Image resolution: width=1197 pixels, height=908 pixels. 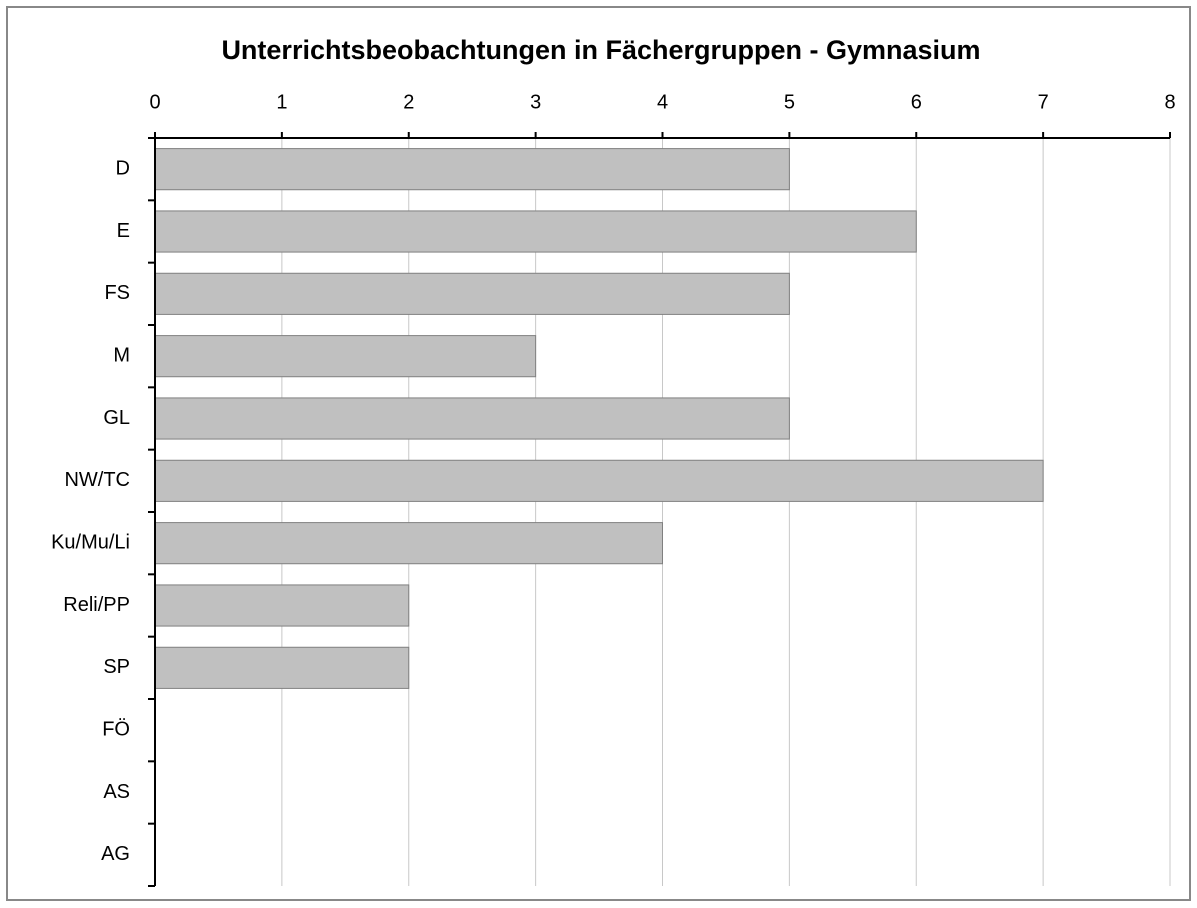 What do you see at coordinates (97, 480) in the screenshot?
I see `y-tick-label: NW/TC` at bounding box center [97, 480].